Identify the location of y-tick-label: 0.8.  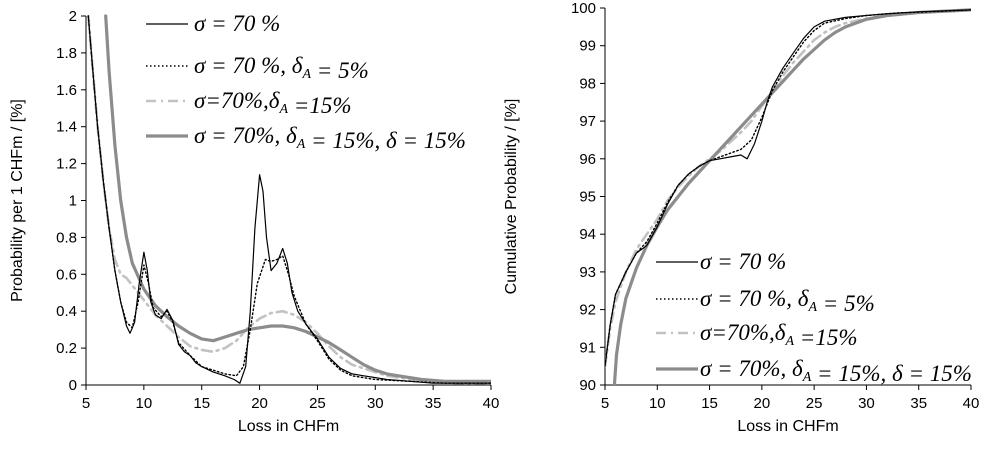
(66, 237).